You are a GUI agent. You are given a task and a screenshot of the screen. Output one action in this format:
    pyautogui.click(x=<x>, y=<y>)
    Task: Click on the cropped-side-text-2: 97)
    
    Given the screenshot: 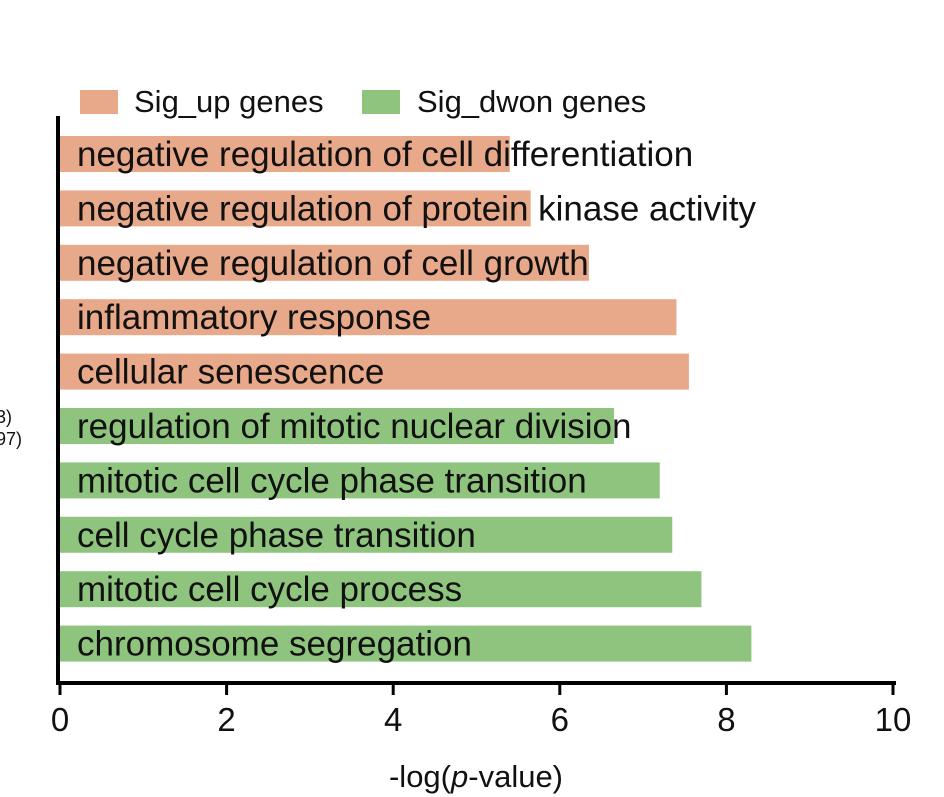 What is the action you would take?
    pyautogui.click(x=11, y=439)
    